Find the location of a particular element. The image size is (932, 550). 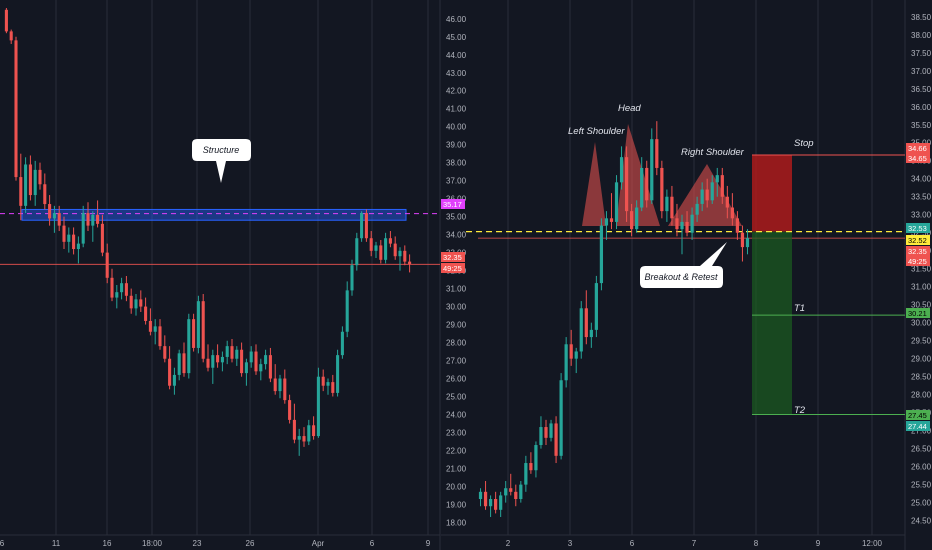

right-shoulder-fill is located at coordinates (705, 195).